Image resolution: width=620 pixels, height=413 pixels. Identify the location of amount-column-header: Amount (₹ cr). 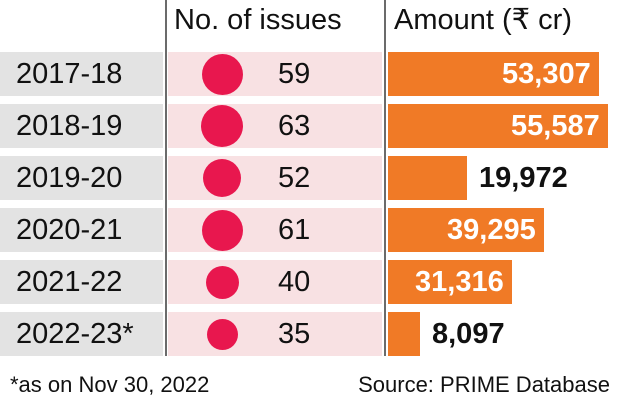
(483, 20).